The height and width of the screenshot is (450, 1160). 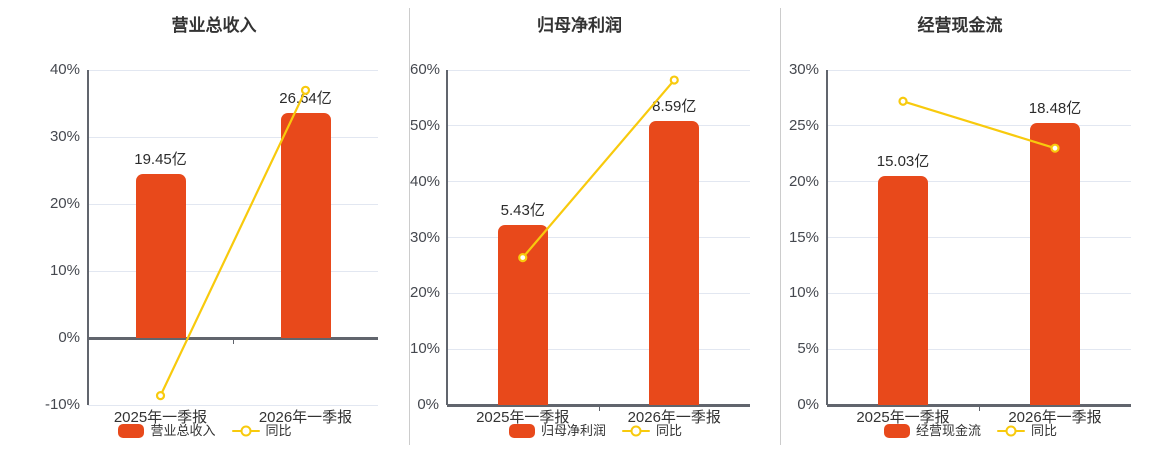 What do you see at coordinates (425, 69) in the screenshot?
I see `y-axis-label: 60%` at bounding box center [425, 69].